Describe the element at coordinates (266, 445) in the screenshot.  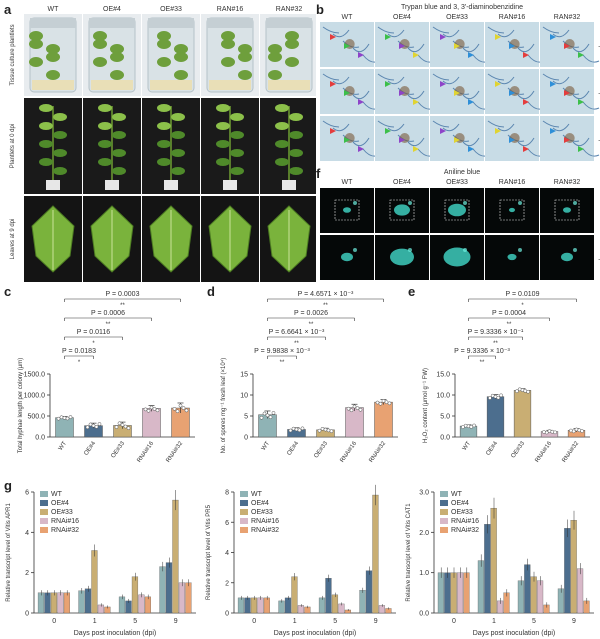
I see `x-tick-label: WT` at that location.